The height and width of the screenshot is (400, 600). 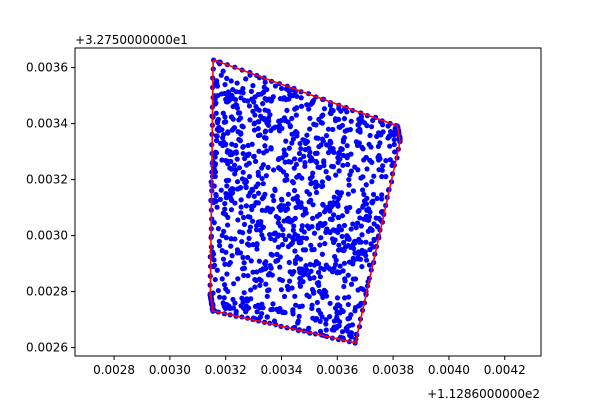 What do you see at coordinates (47, 124) in the screenshot?
I see `y-tick-label: 0.0034` at bounding box center [47, 124].